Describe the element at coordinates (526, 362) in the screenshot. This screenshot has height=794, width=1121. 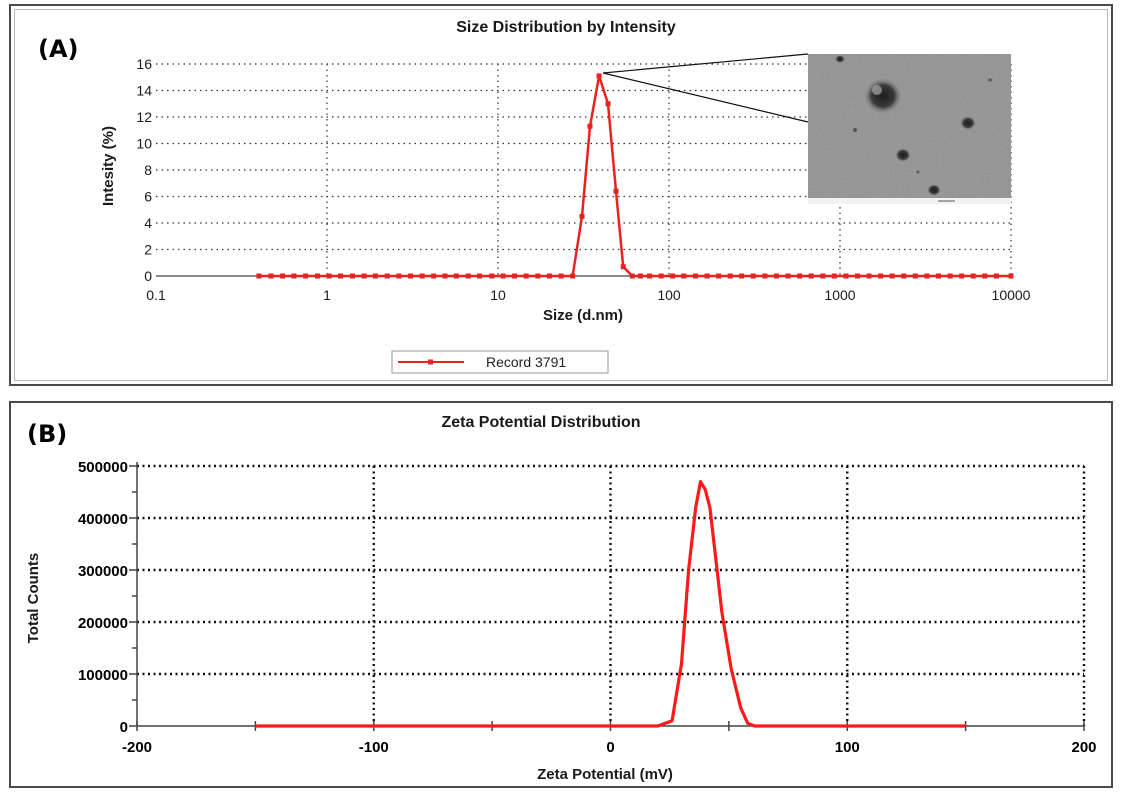
I see `legend-label: Record 3791` at that location.